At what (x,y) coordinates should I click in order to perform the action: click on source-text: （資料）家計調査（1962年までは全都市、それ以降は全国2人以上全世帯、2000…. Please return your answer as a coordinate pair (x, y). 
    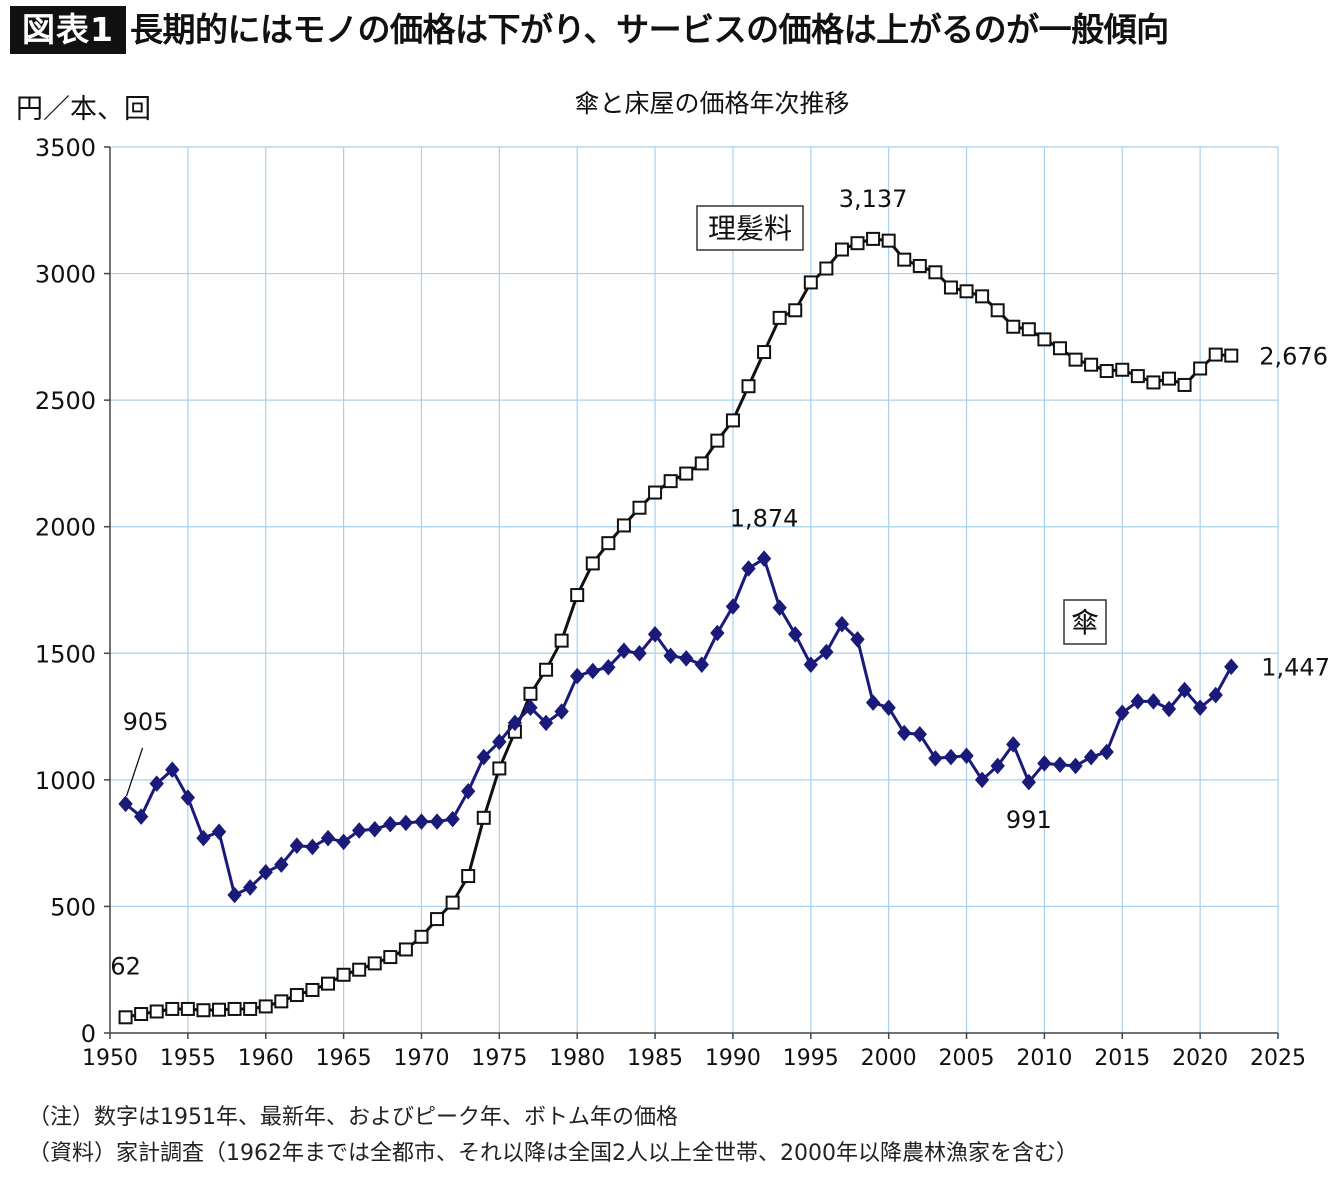
    Looking at the image, I should click on (553, 1153).